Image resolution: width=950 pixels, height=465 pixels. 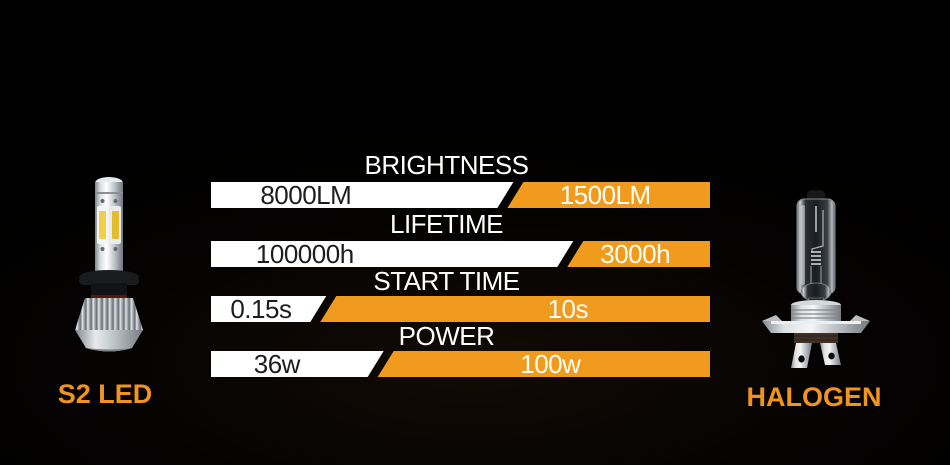 What do you see at coordinates (460, 195) in the screenshot?
I see `comparison-bar: 8000LM 1500LM` at bounding box center [460, 195].